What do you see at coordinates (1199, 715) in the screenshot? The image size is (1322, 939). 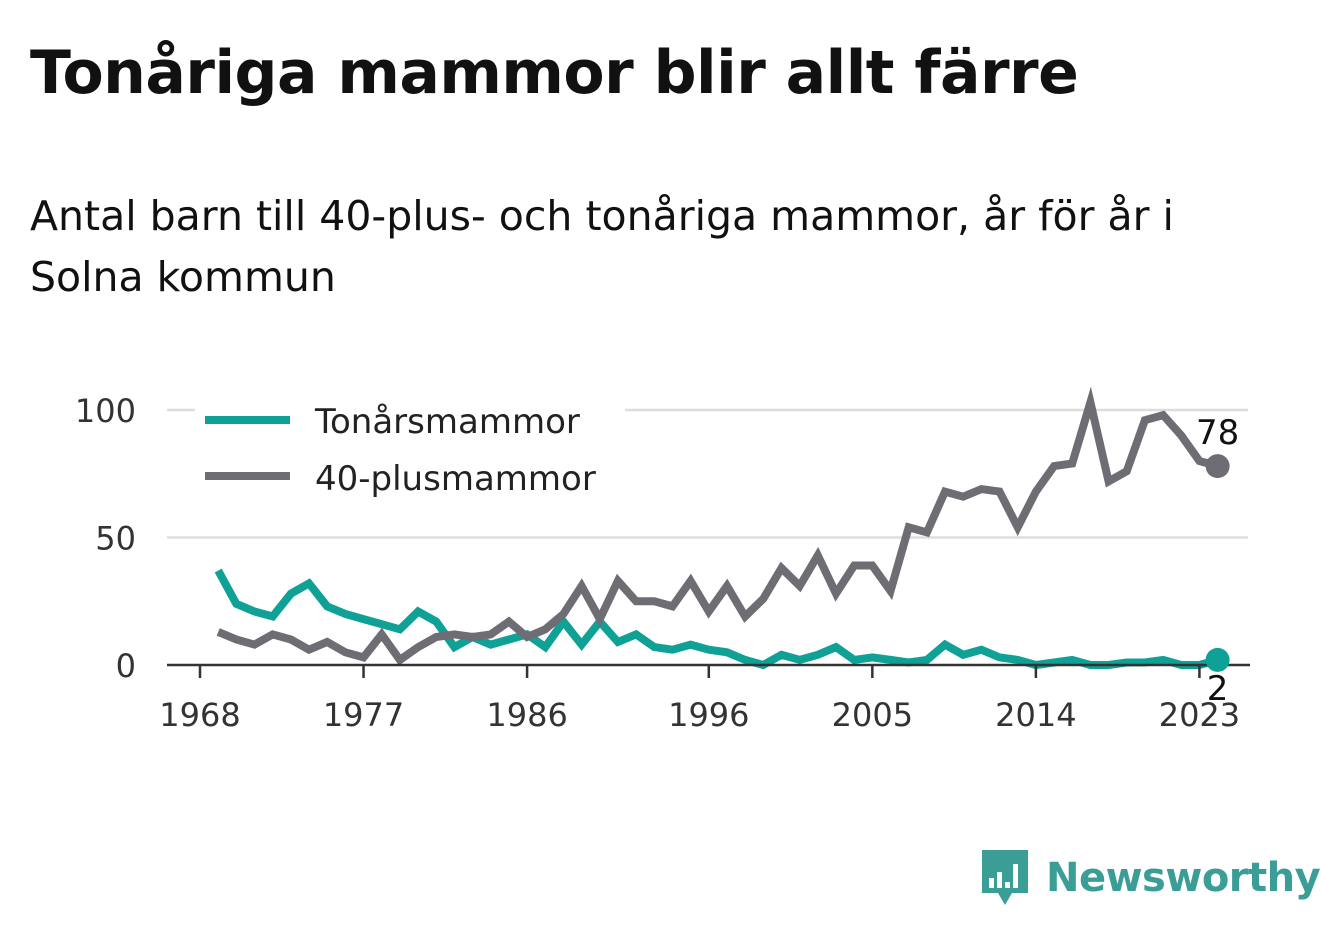 I see `x-tick-label: 2023` at bounding box center [1199, 715].